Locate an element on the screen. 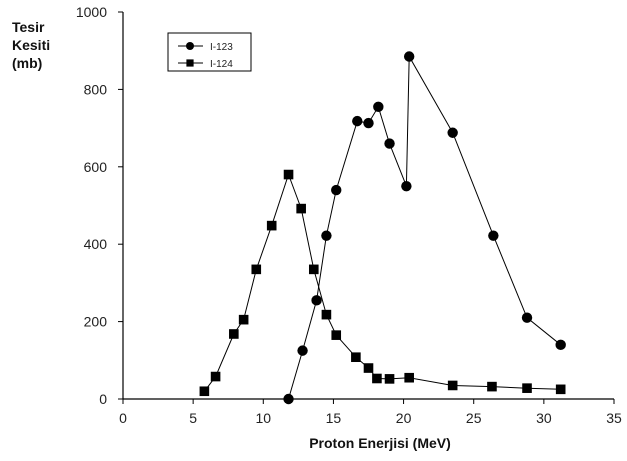  legend-label: I-123 is located at coordinates (221, 47).